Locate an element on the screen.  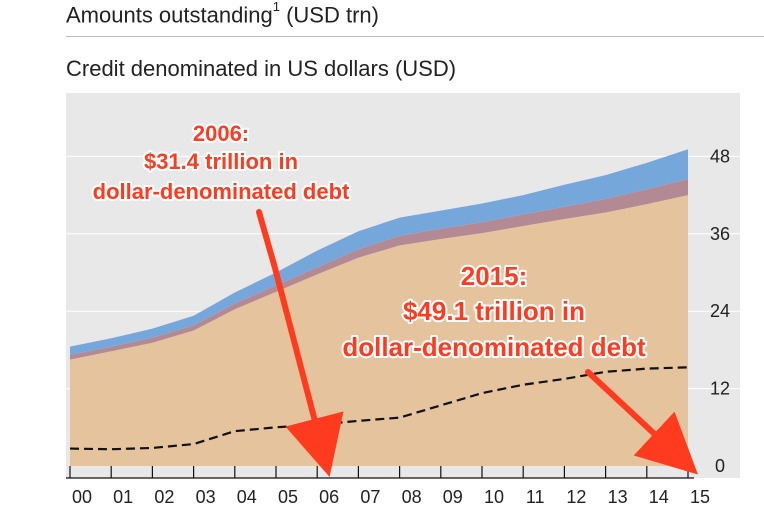
annotation-2015-desc-halo: dollar-denominated debt is located at coordinates (494, 347).